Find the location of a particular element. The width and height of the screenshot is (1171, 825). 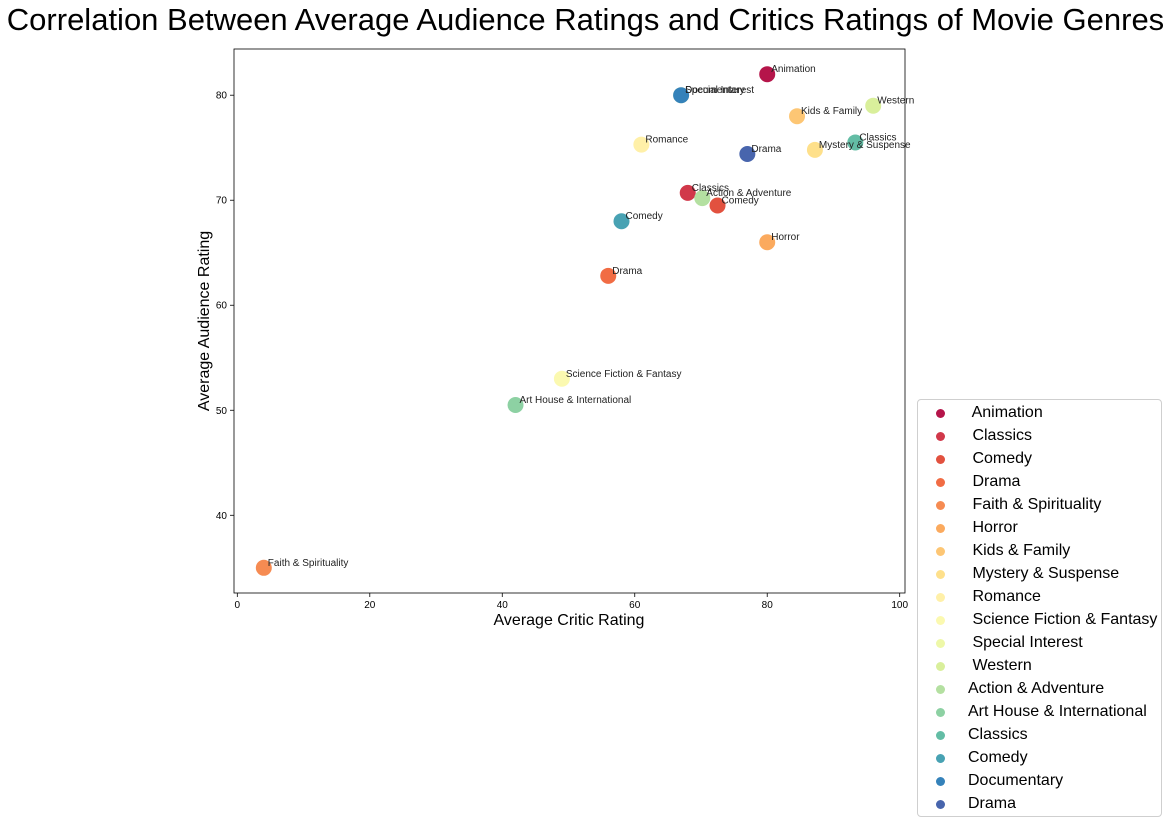

point-label: Western is located at coordinates (895, 101).